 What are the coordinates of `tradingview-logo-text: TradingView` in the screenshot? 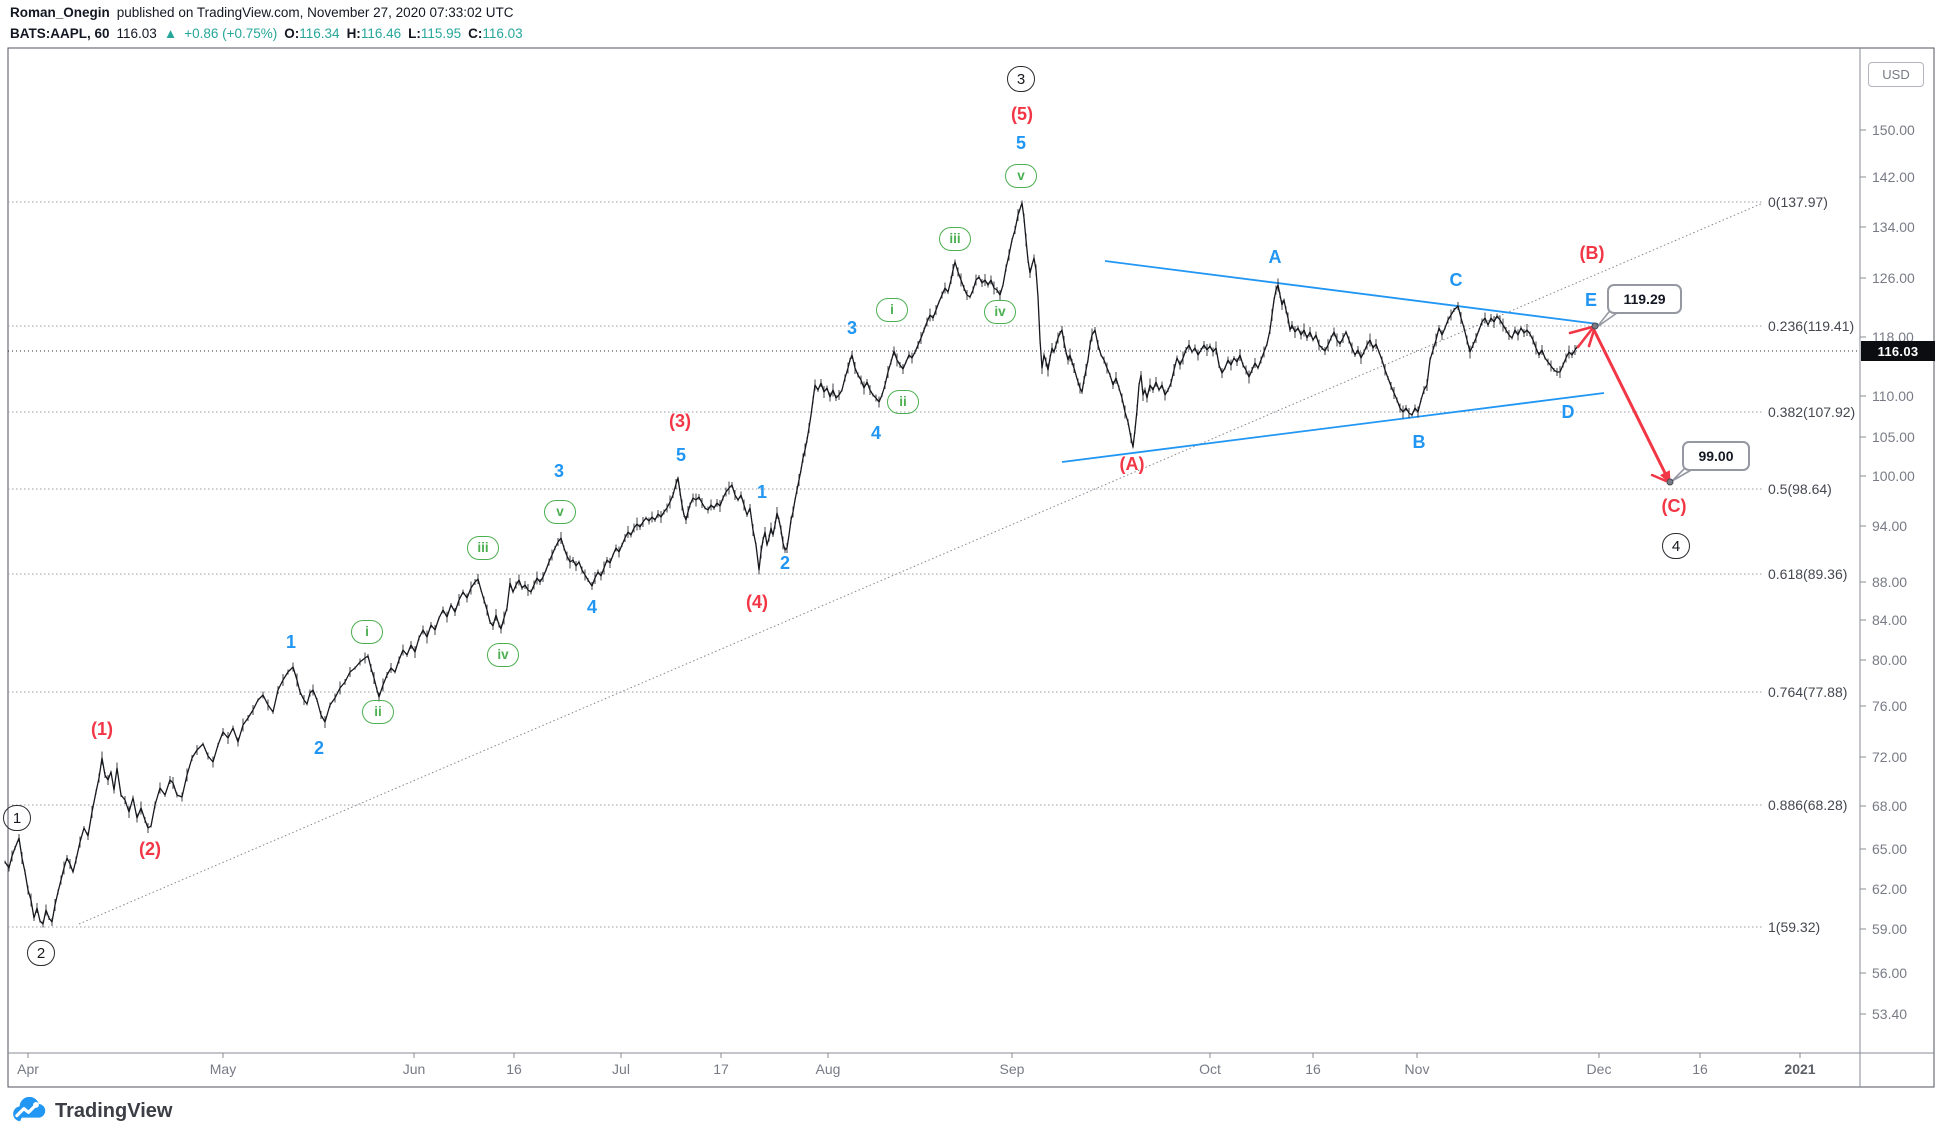 It's located at (114, 1110).